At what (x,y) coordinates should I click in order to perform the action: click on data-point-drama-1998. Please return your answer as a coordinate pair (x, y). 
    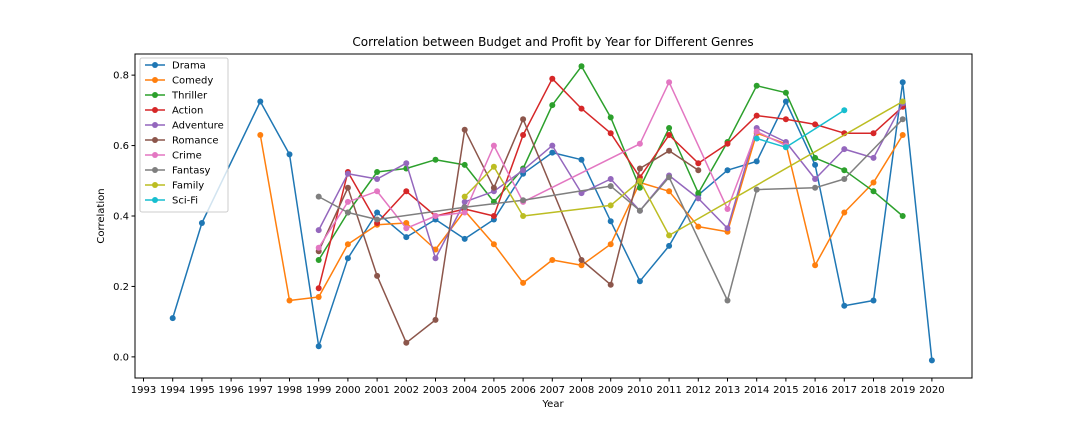
    Looking at the image, I should click on (289, 154).